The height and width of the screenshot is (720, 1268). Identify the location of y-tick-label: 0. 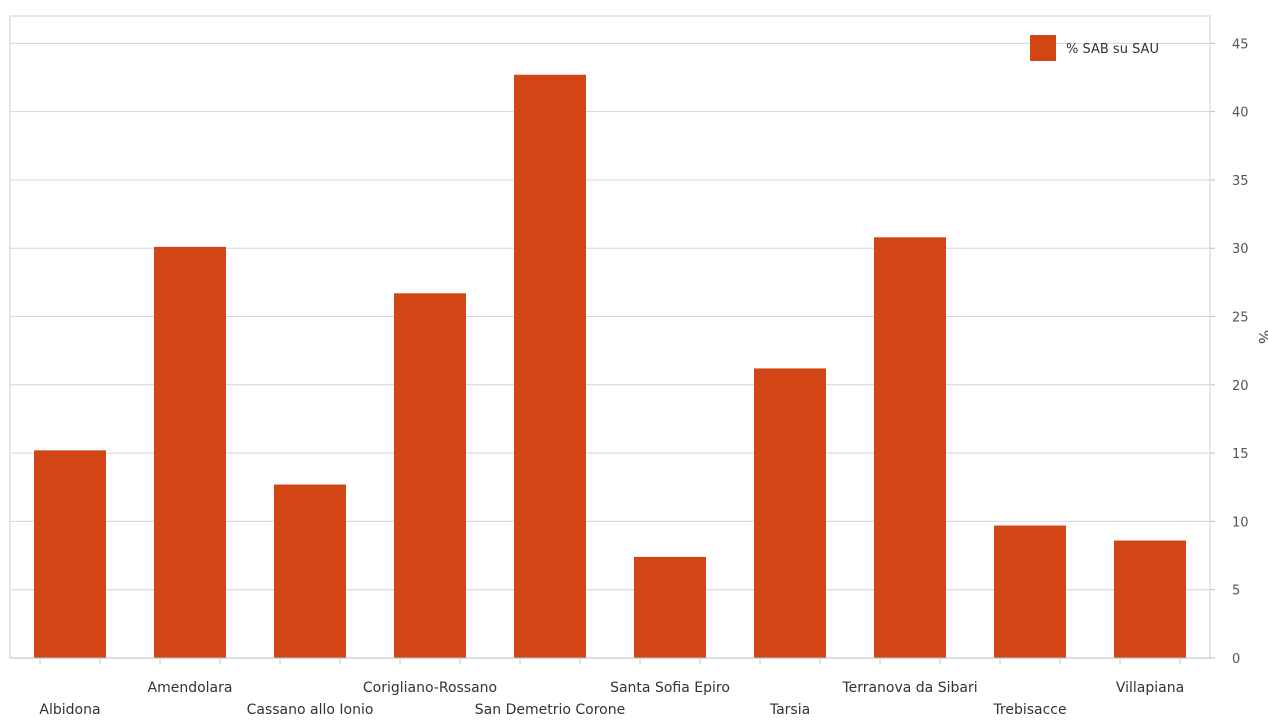
(1236, 659).